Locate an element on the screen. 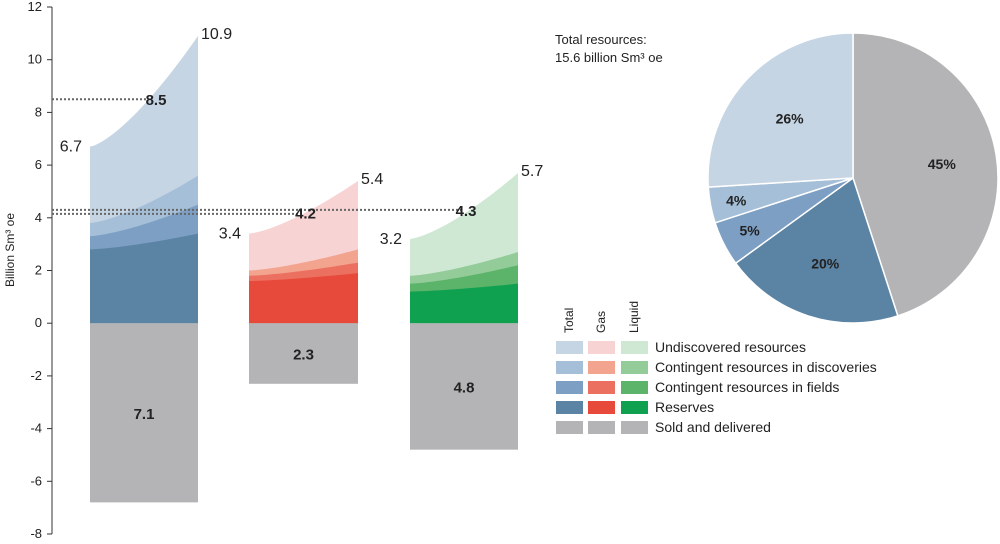 The height and width of the screenshot is (544, 1000). legend-column-header: Liquid is located at coordinates (634, 317).